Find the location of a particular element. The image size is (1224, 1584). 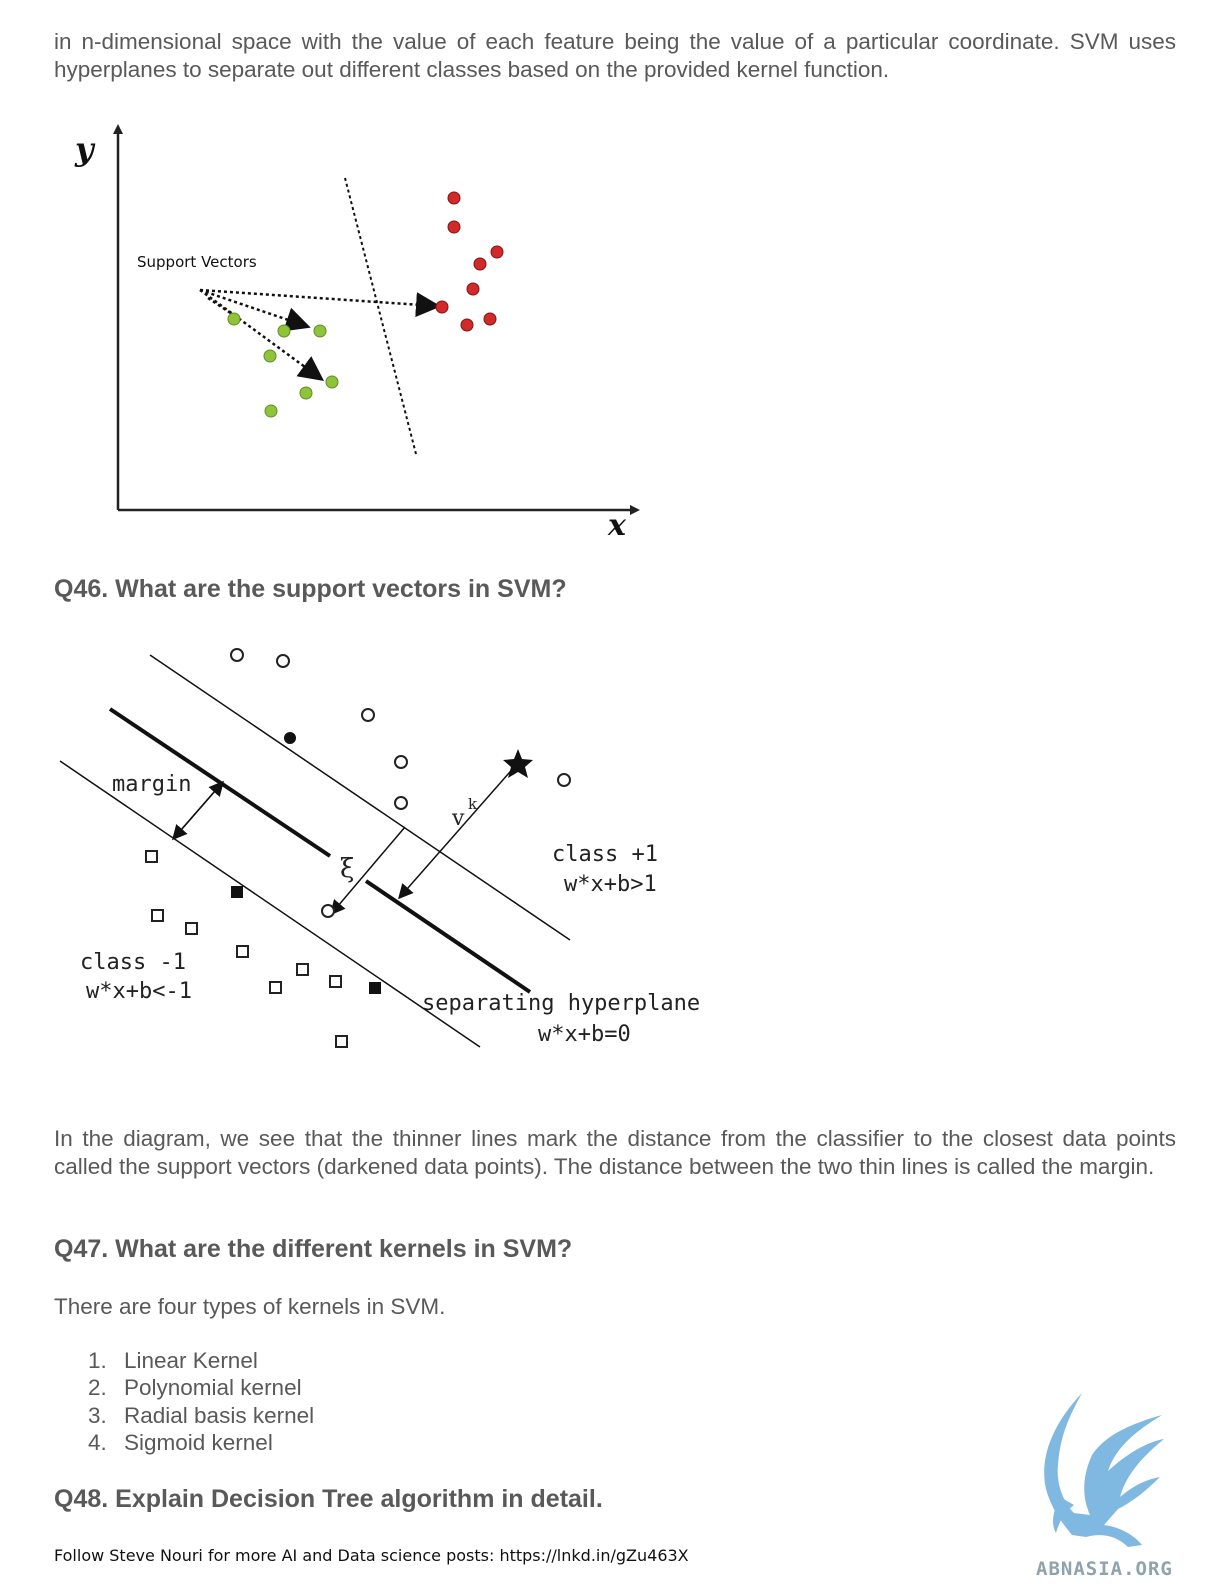

class-pos-points is located at coordinates (400, 783).